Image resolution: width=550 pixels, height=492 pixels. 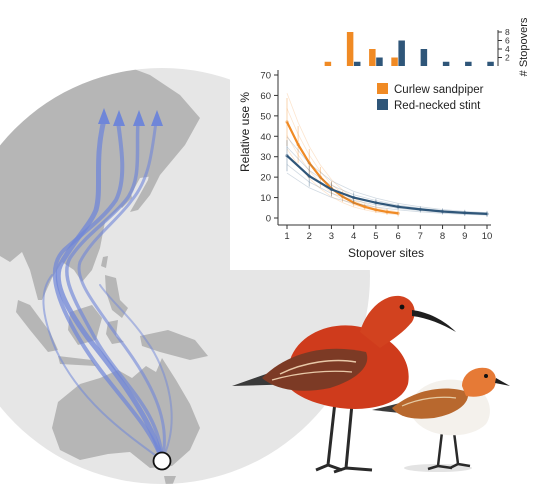 I want to click on histogram-y-tick-label: 2, so click(x=507, y=58).